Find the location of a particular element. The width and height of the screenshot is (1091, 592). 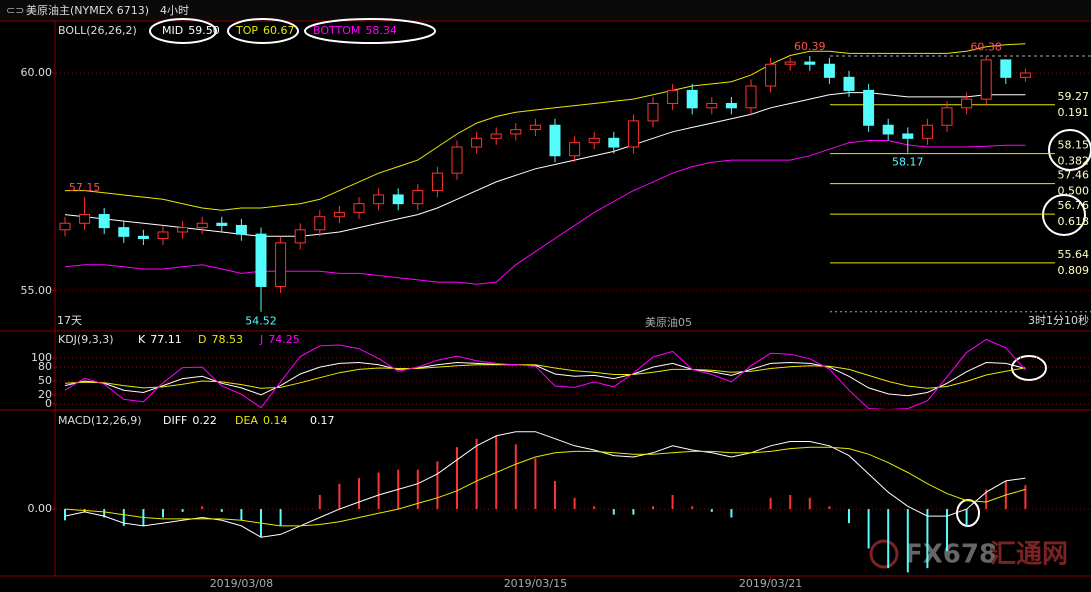

legend-title: BOLL(26,26,2) is located at coordinates (97, 30).